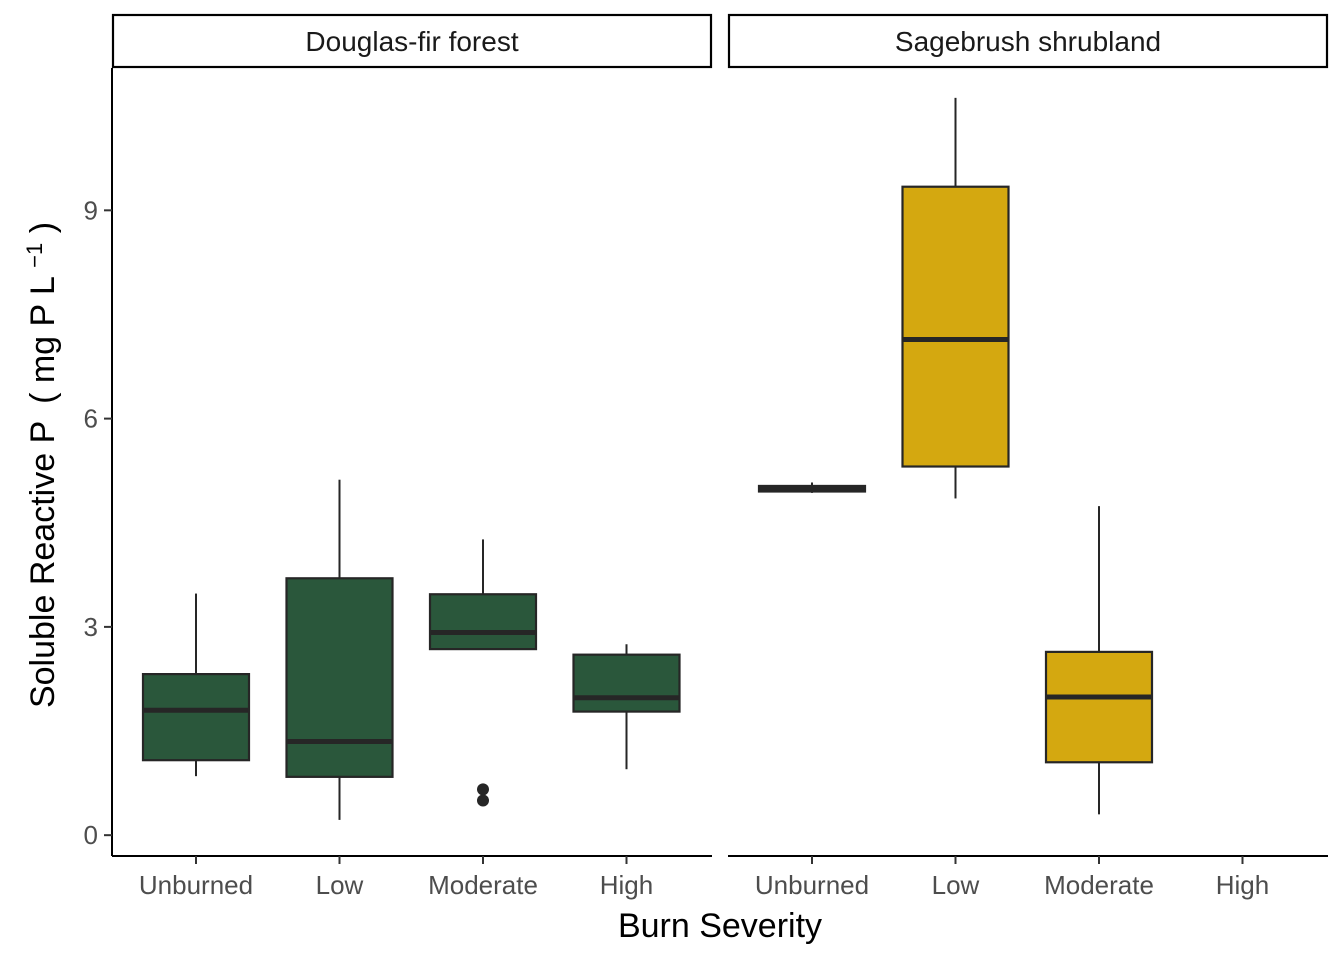 The image size is (1344, 960). I want to click on panel-2-strip, so click(1028, 41).